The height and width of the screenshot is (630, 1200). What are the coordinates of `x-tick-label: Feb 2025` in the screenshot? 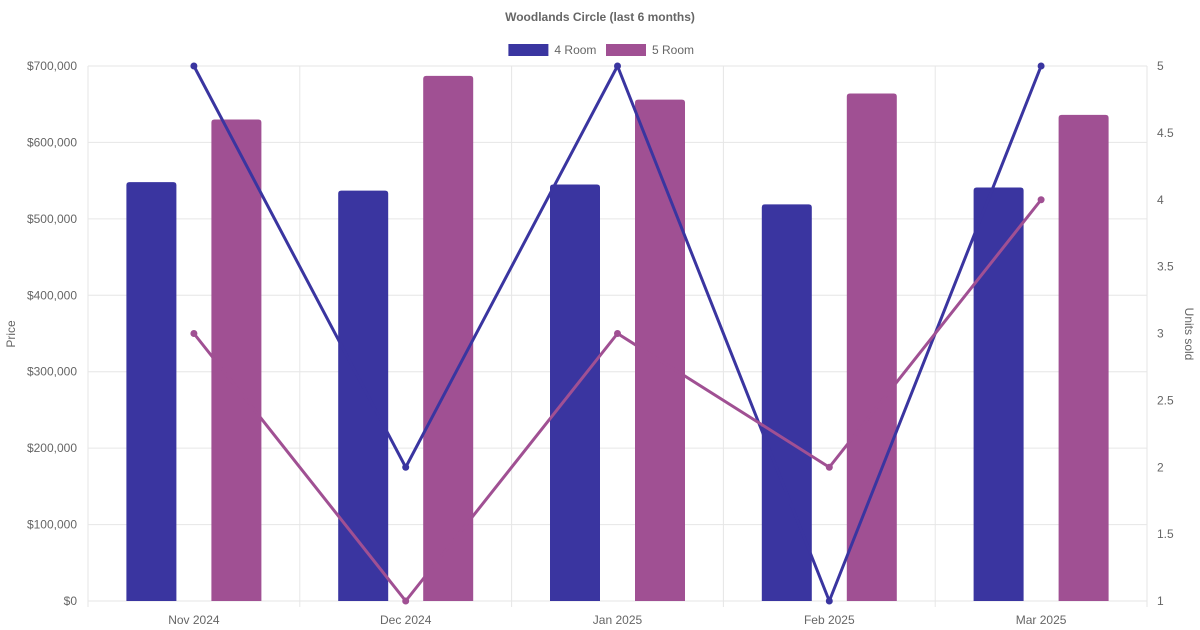 It's located at (829, 620).